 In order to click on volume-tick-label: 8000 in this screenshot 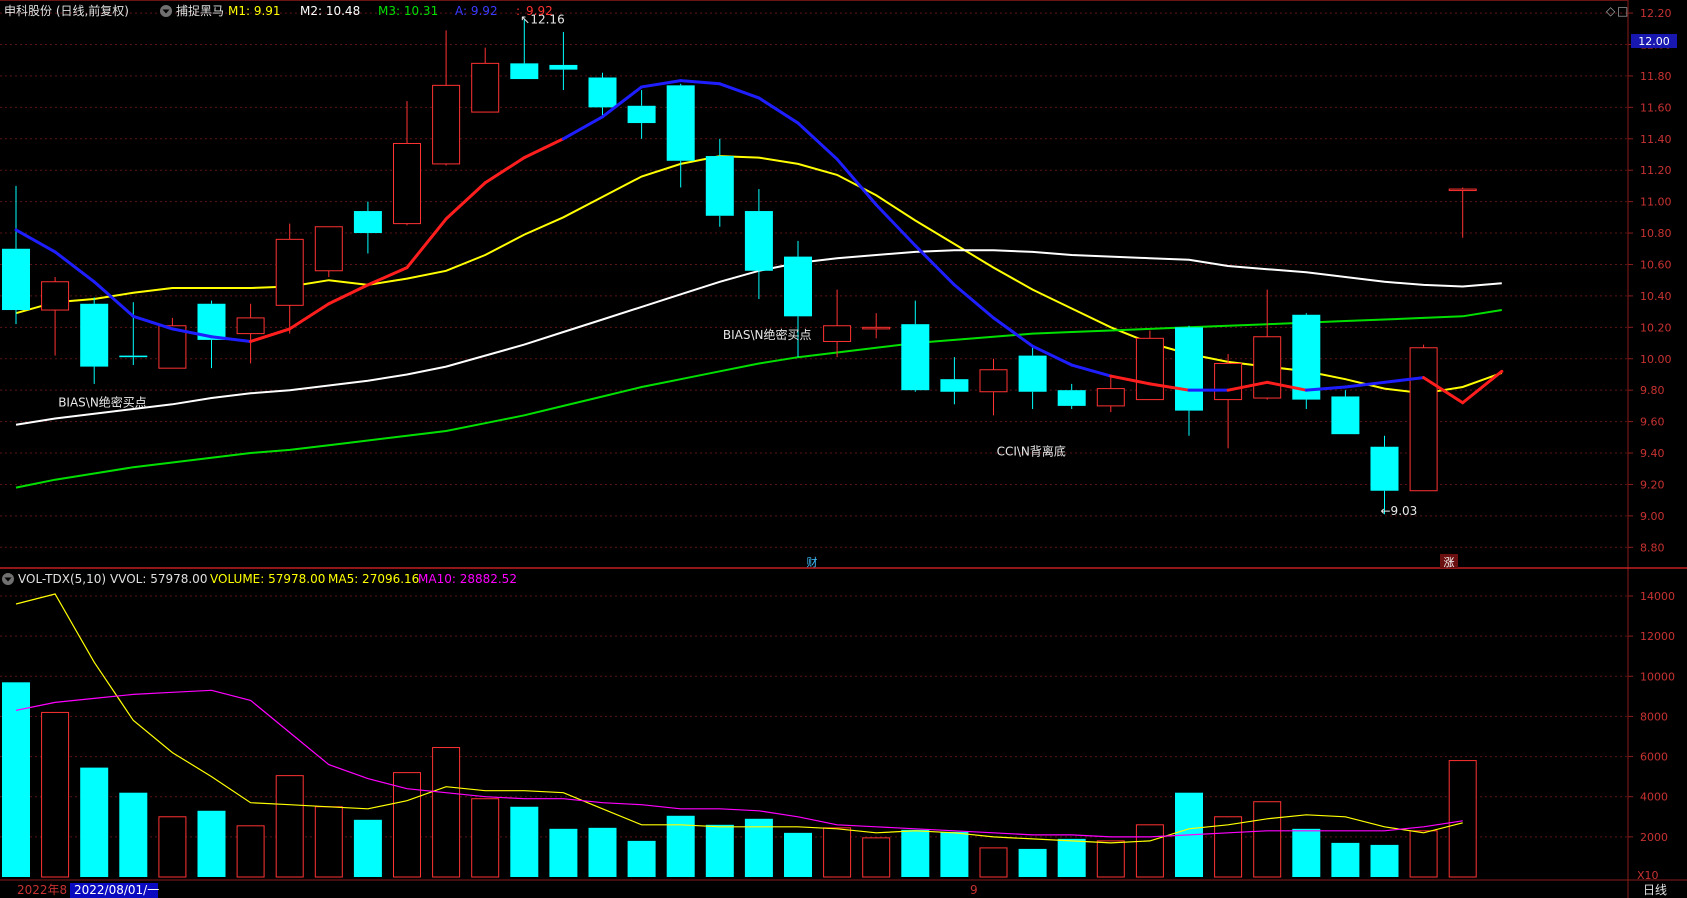, I will do `click(1654, 716)`.